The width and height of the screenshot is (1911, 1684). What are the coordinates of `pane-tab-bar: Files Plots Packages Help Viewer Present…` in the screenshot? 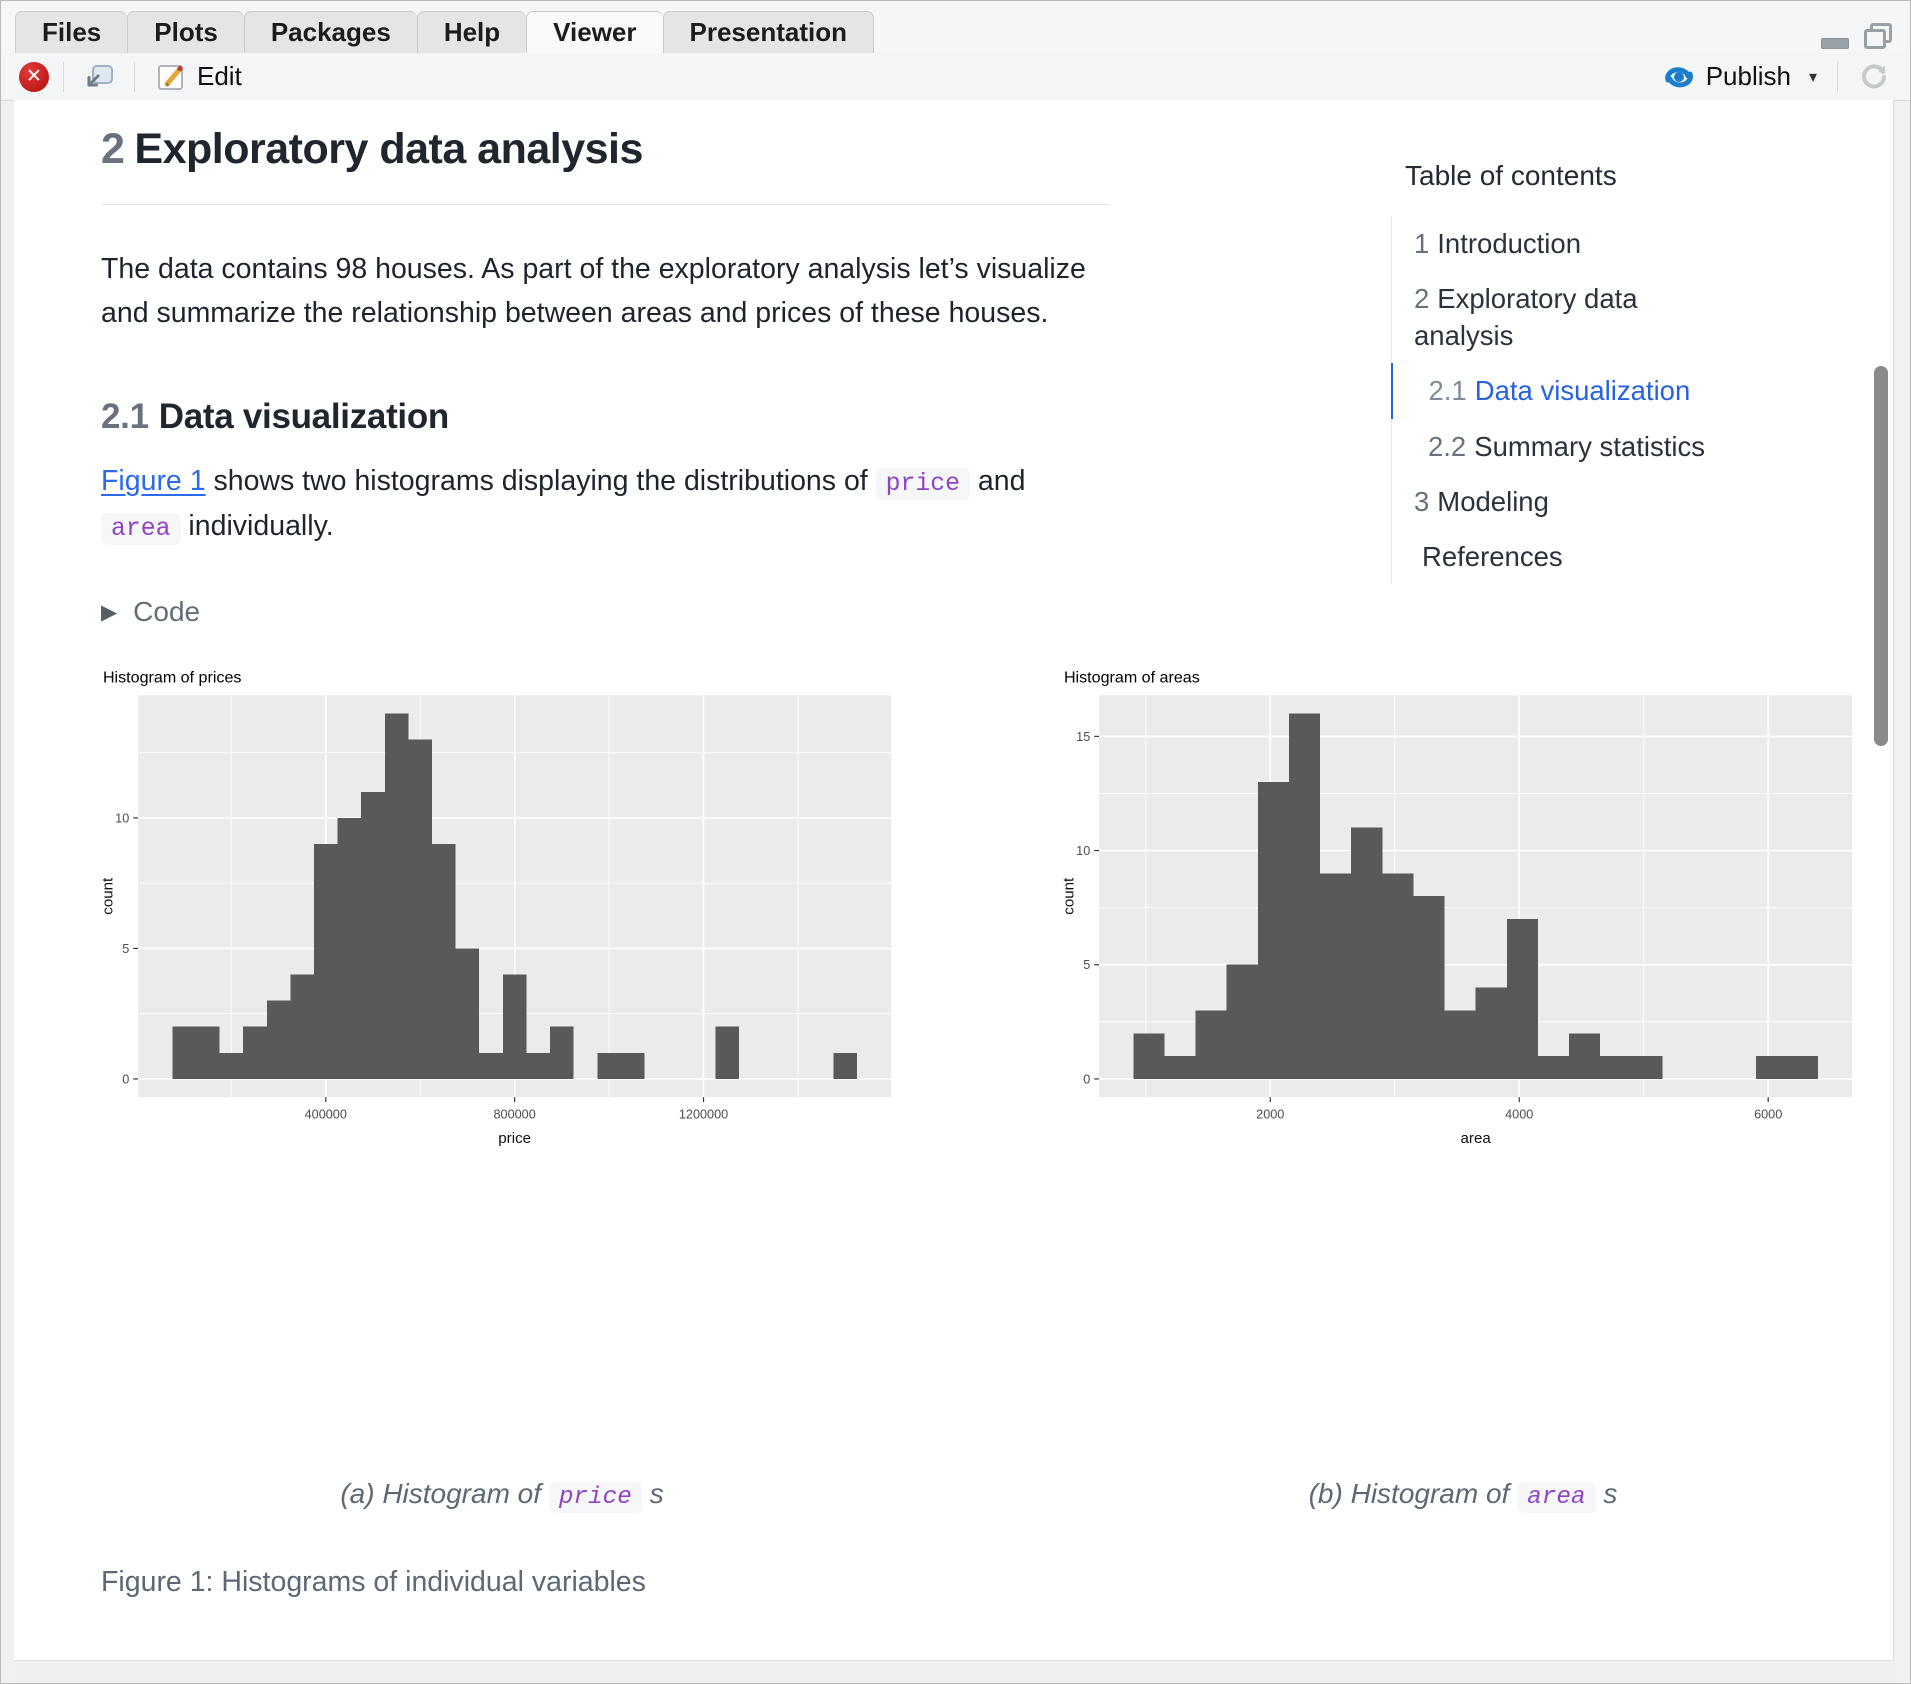 It's located at (955, 27).